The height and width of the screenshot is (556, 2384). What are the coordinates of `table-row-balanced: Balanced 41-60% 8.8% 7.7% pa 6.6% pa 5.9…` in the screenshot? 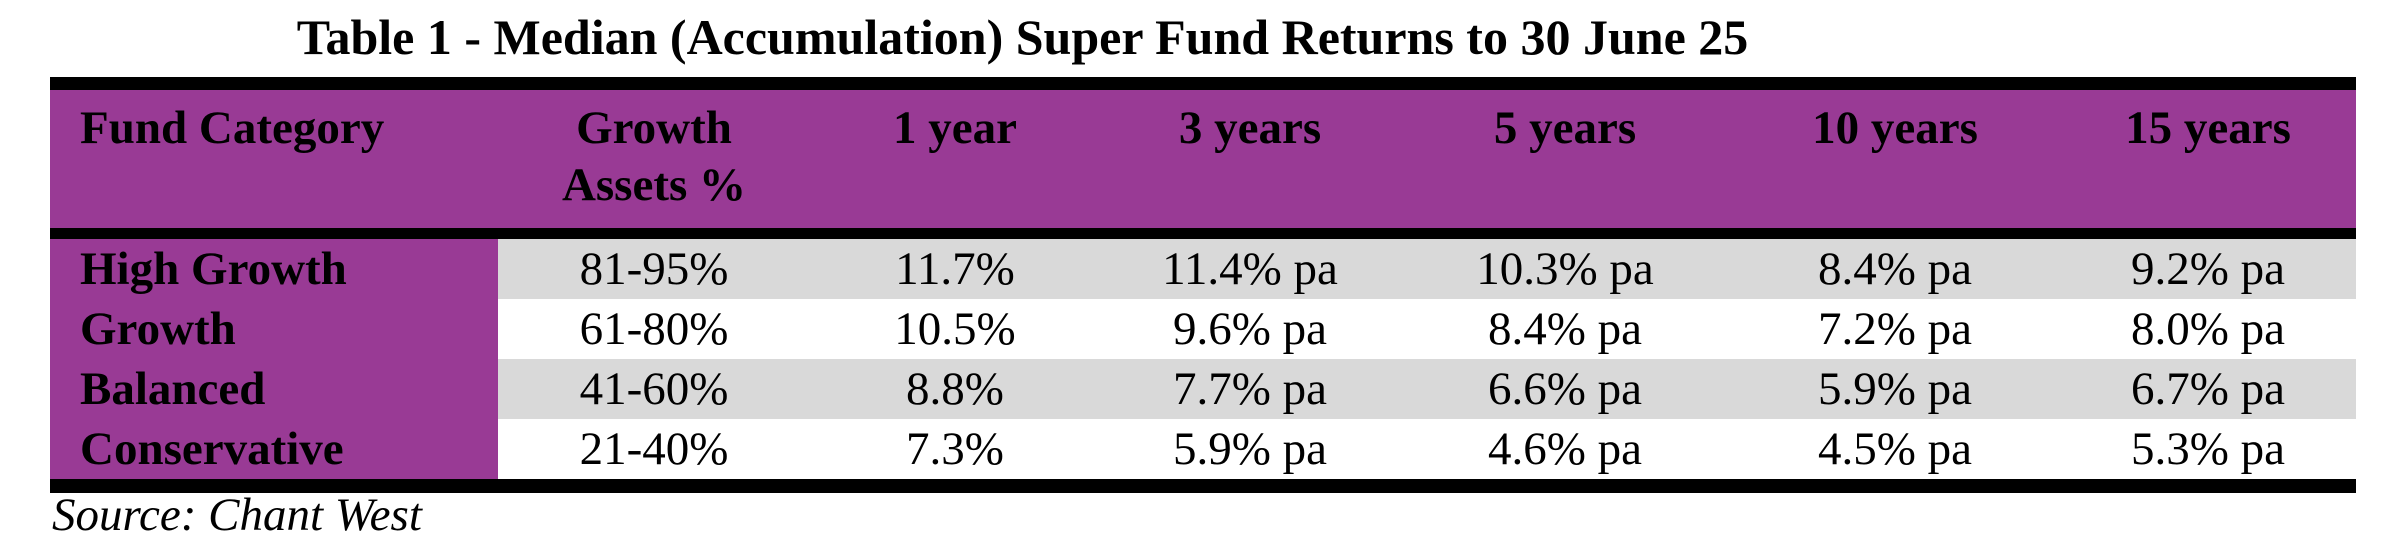 It's located at (1203, 389).